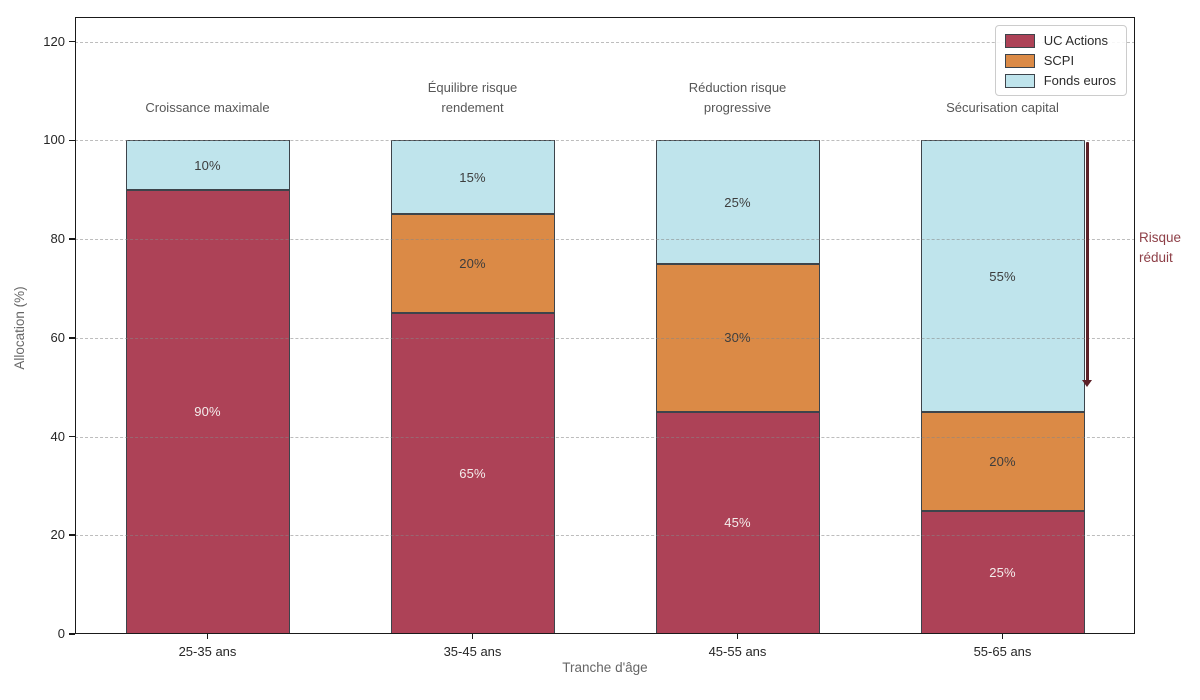  I want to click on bar-segment-label: 90%, so click(207, 412).